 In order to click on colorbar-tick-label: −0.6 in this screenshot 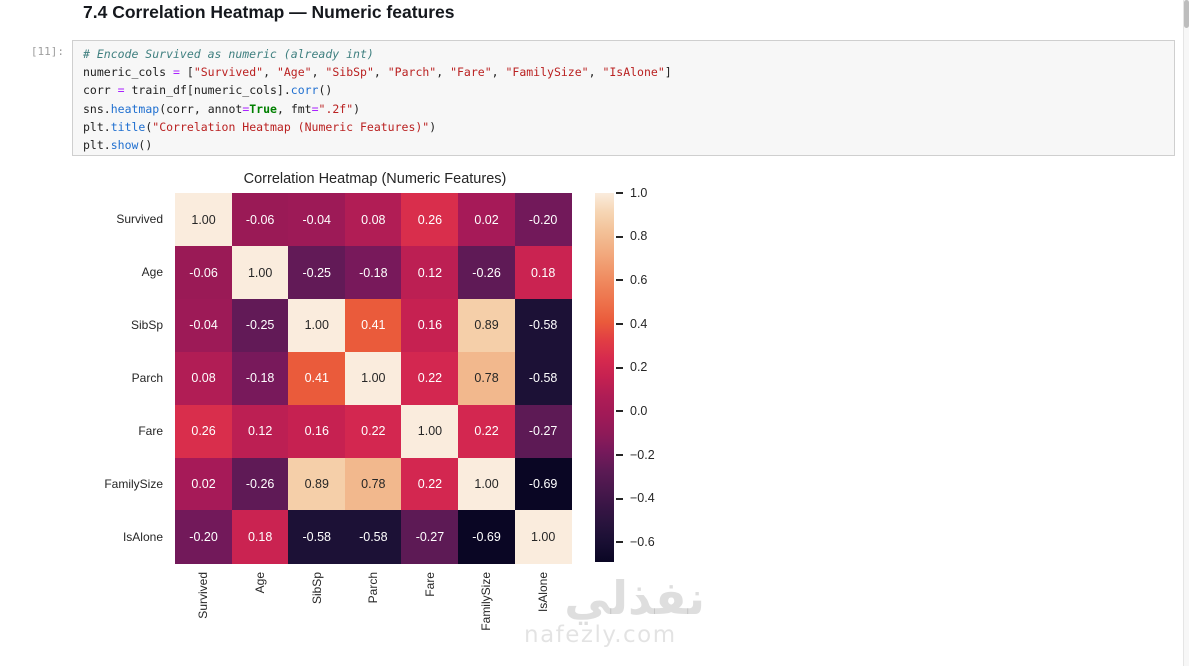, I will do `click(642, 541)`.